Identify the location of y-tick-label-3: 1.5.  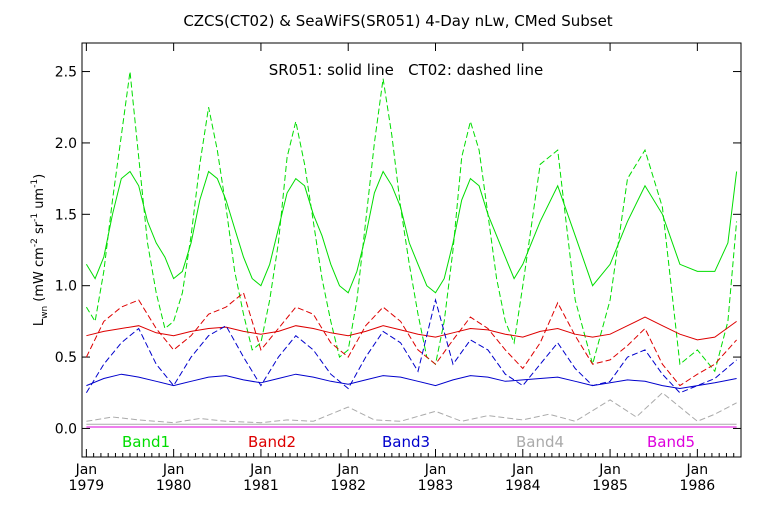
(66, 215).